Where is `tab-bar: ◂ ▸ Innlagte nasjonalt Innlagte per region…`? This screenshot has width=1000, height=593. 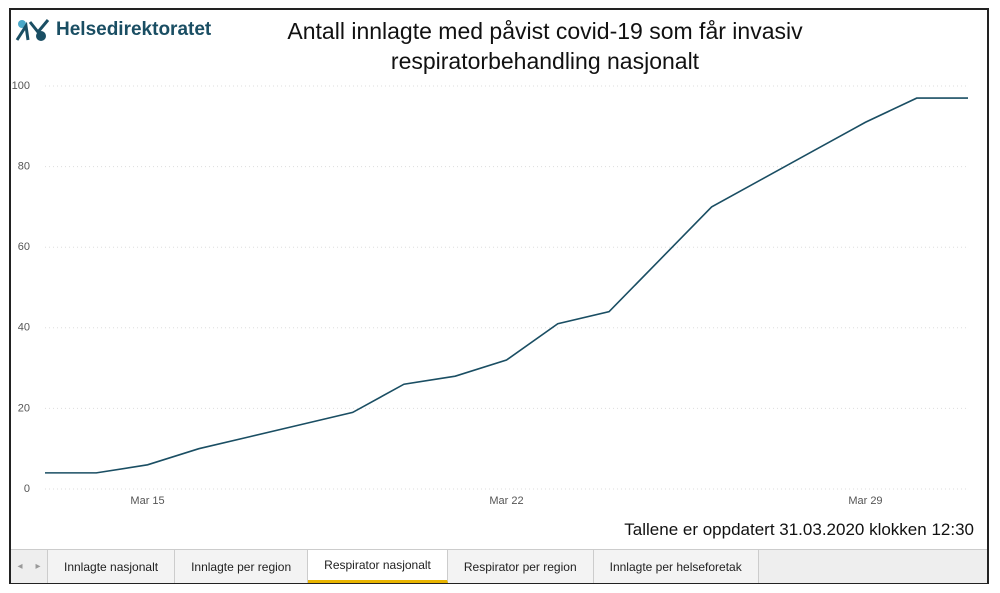
tab-bar: ◂ ▸ Innlagte nasjonalt Innlagte per region… is located at coordinates (499, 566).